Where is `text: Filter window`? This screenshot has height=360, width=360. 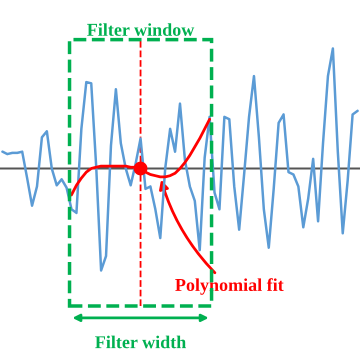 text: Filter window is located at coordinates (140, 29).